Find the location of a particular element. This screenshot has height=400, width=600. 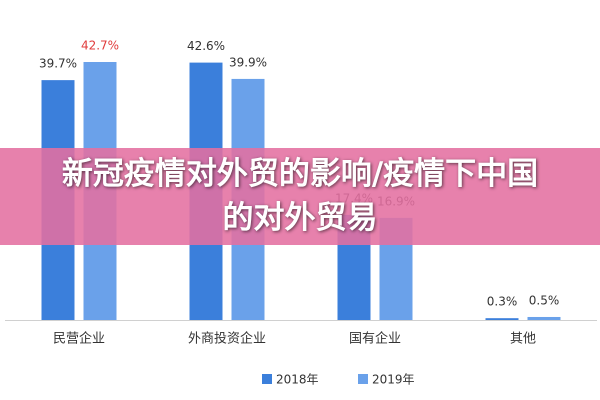

x-tick-label: 外商投资企业 is located at coordinates (227, 339).